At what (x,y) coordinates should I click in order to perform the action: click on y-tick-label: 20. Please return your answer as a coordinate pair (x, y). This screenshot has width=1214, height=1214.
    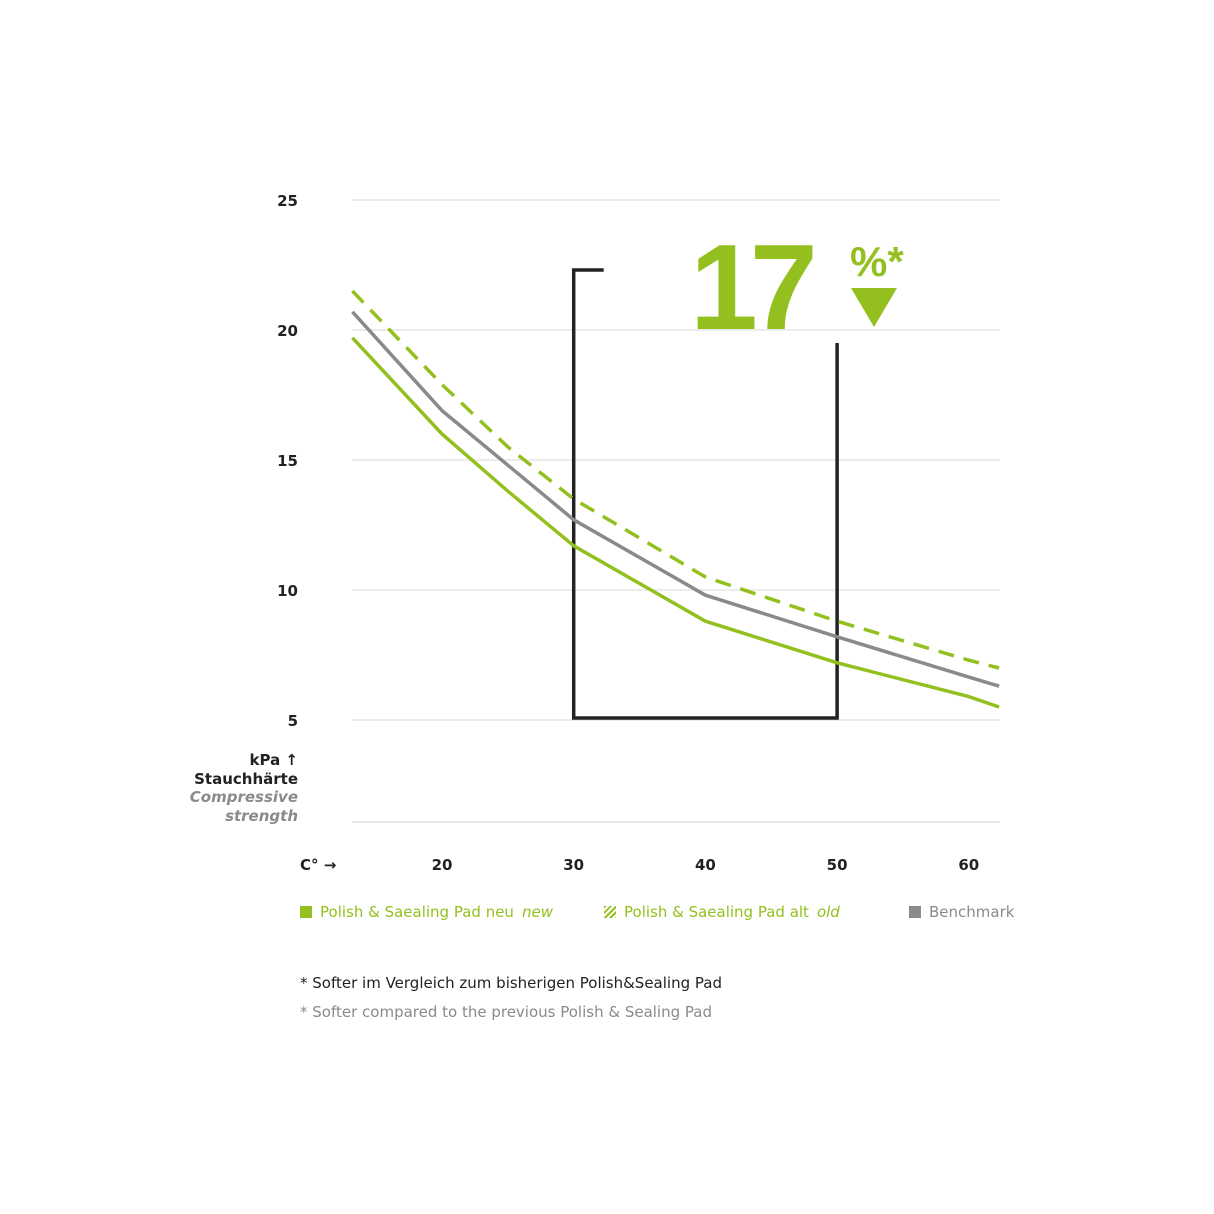
    Looking at the image, I should click on (287, 331).